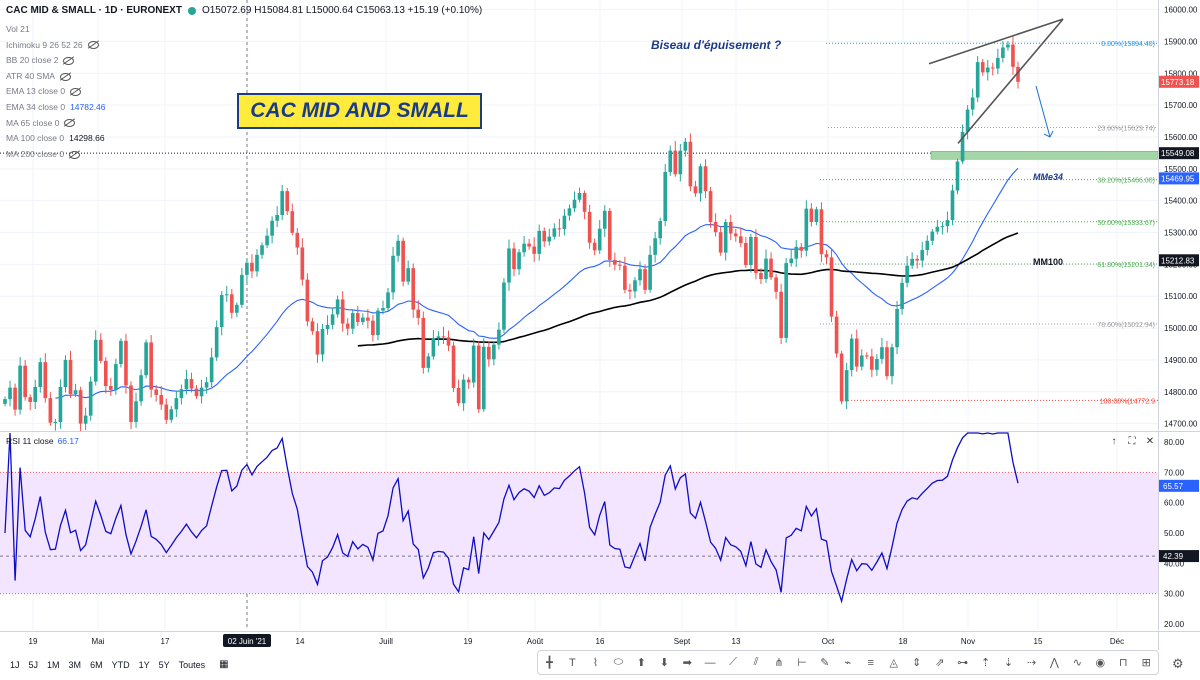 The image size is (1200, 680). Describe the element at coordinates (1178, 663) in the screenshot. I see `settings-gear-icon: ⚙` at that location.